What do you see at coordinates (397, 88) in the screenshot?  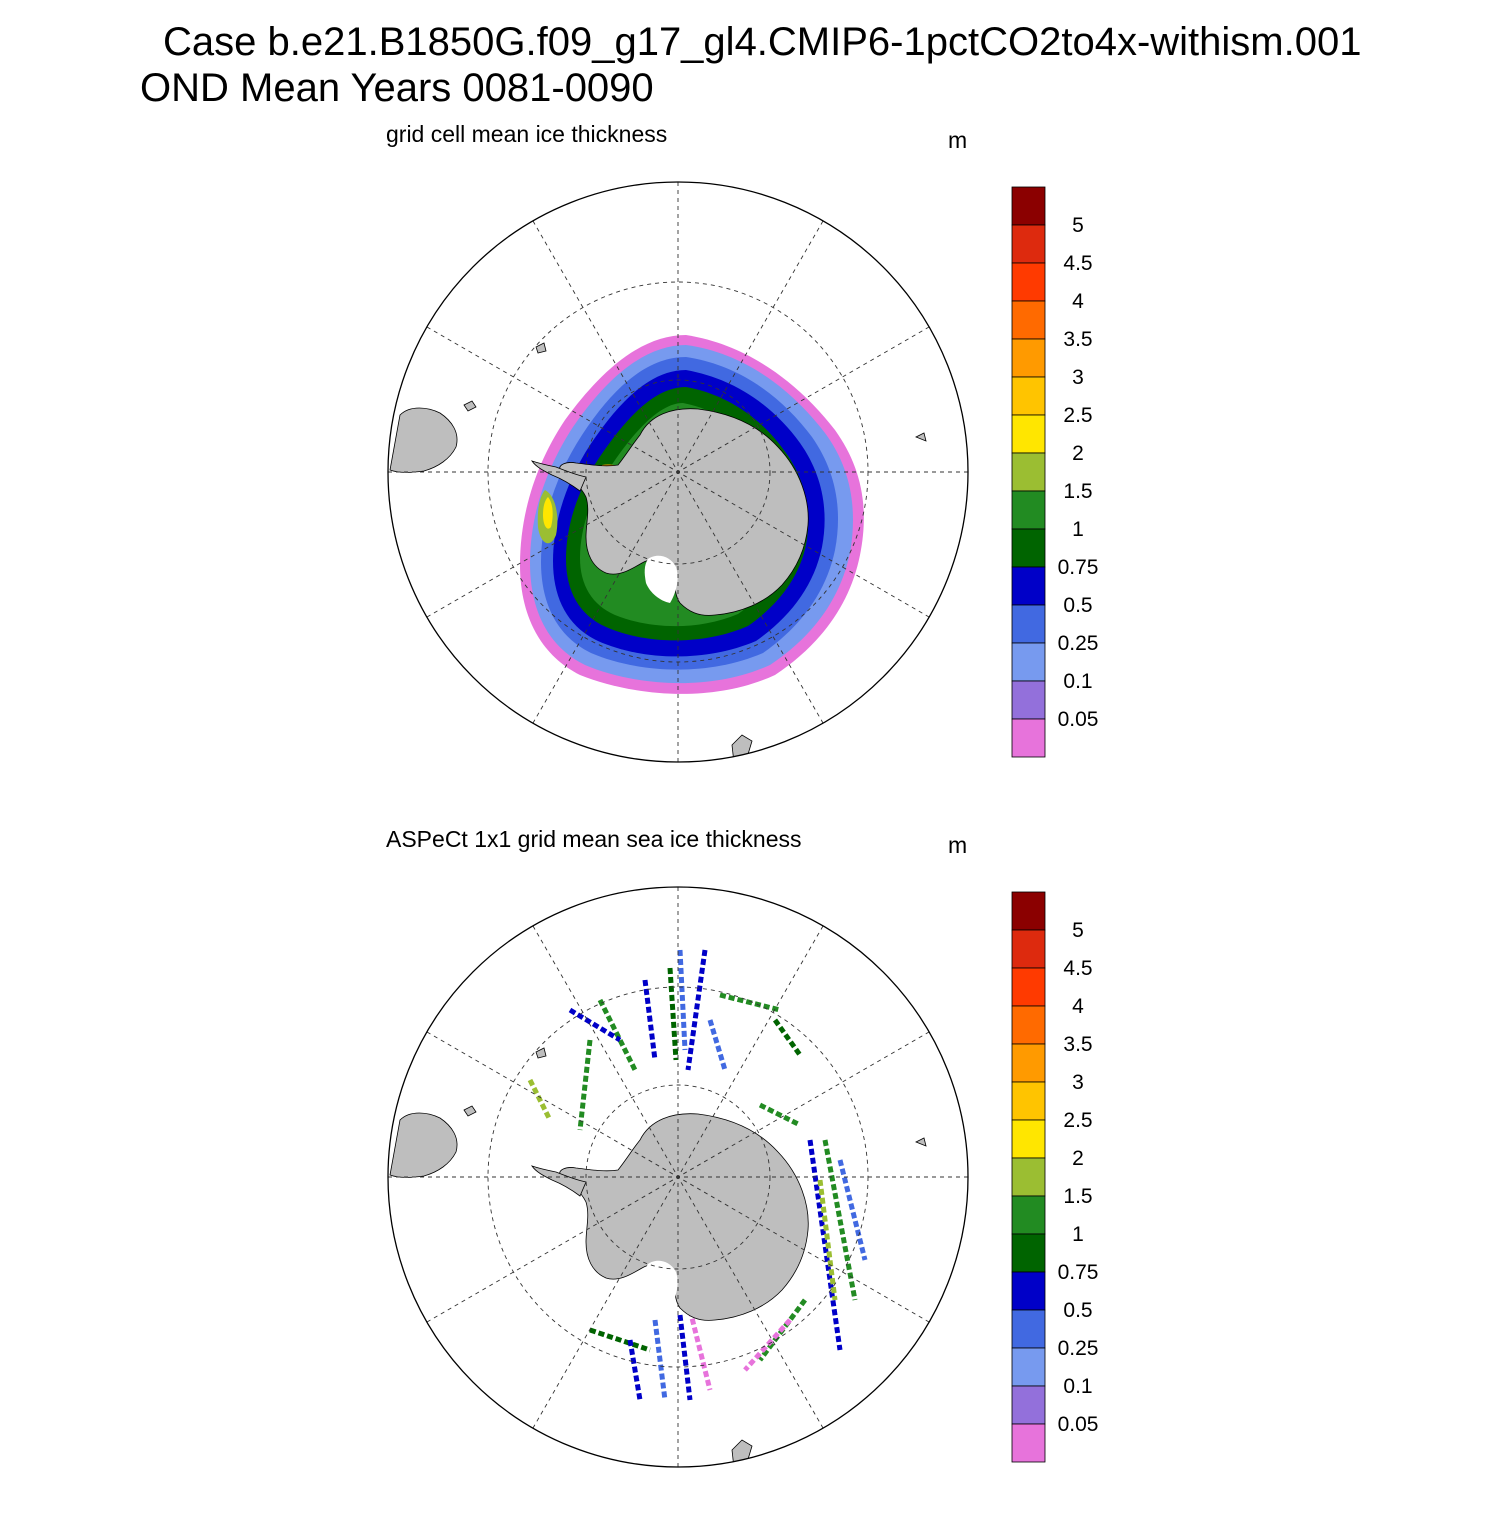 I see `figure-title-line-2: OND Mean Years 0081-0090` at bounding box center [397, 88].